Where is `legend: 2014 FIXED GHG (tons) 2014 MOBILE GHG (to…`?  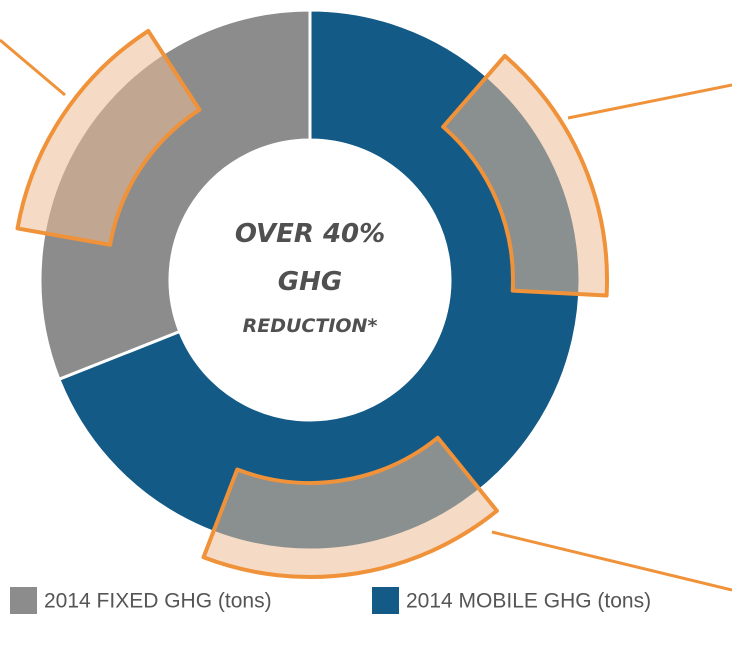 legend: 2014 FIXED GHG (tons) 2014 MOBILE GHG (to… is located at coordinates (330, 600).